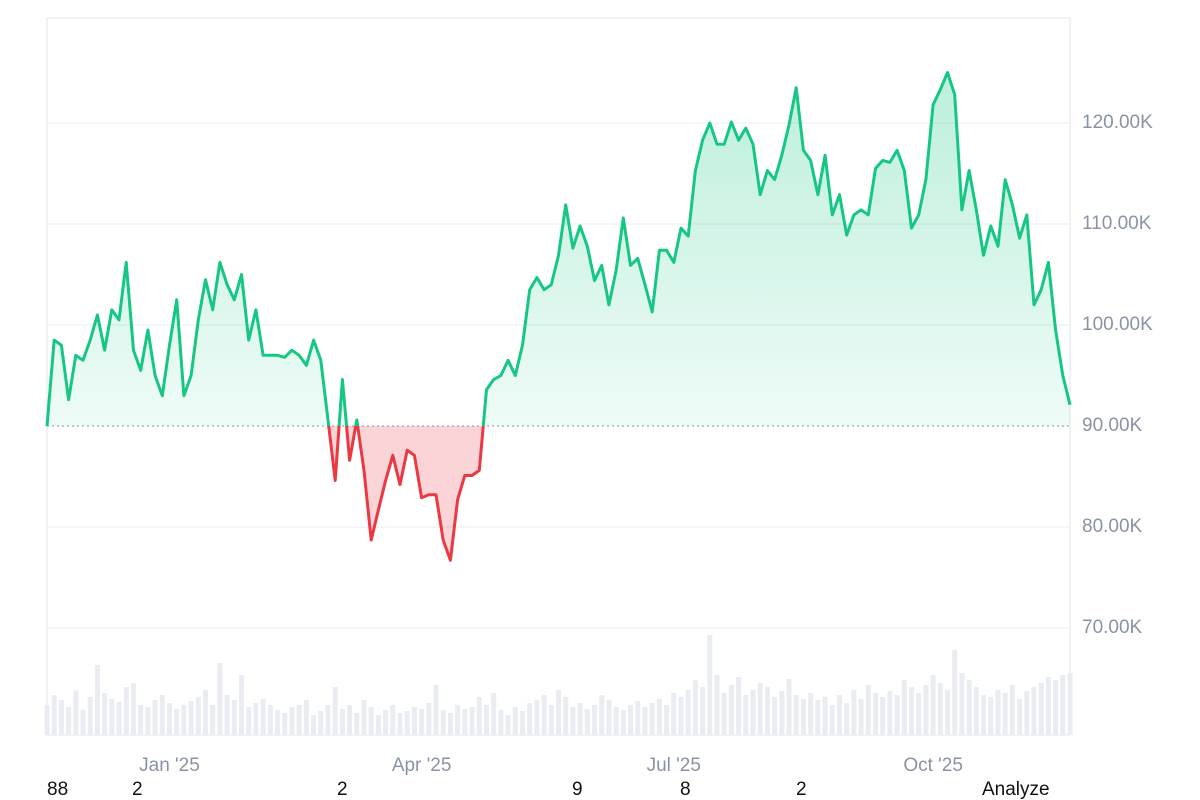 The width and height of the screenshot is (1200, 800). What do you see at coordinates (1112, 526) in the screenshot?
I see `y-tick-label: 80.00K` at bounding box center [1112, 526].